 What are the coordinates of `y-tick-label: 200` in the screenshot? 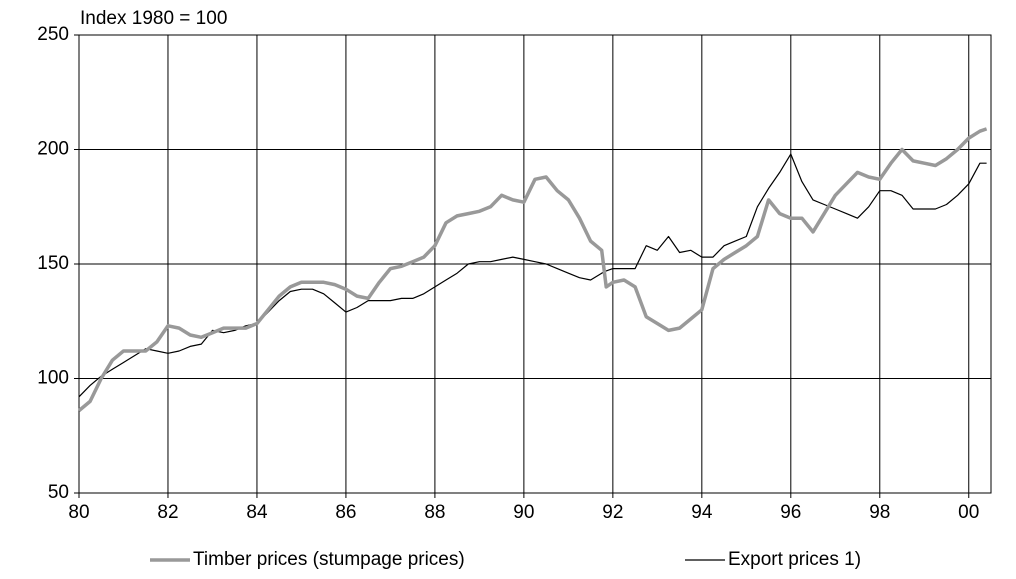 It's located at (53, 149).